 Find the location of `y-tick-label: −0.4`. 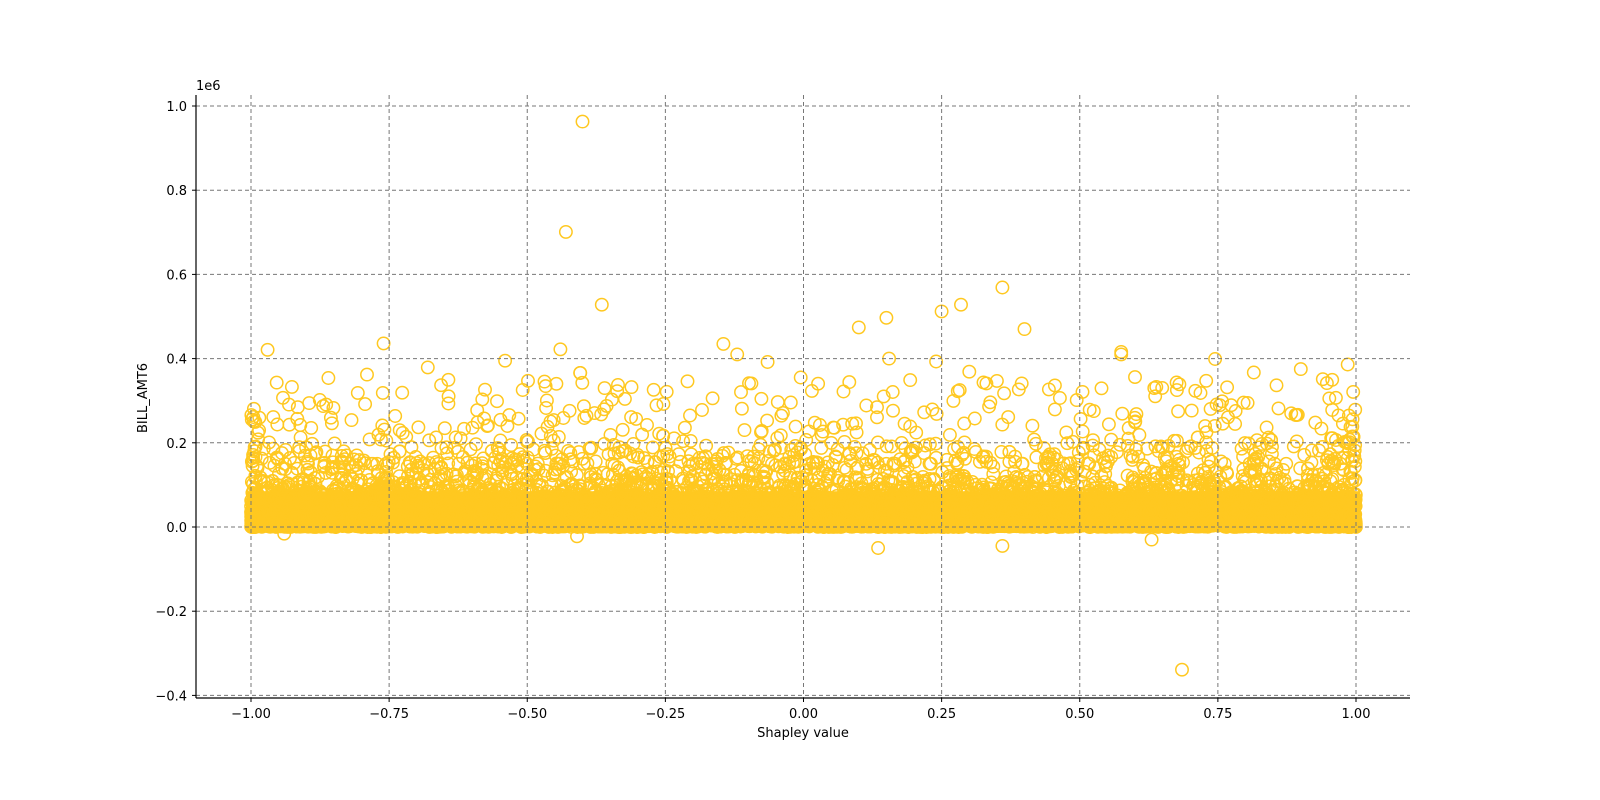

y-tick-label: −0.4 is located at coordinates (171, 696).